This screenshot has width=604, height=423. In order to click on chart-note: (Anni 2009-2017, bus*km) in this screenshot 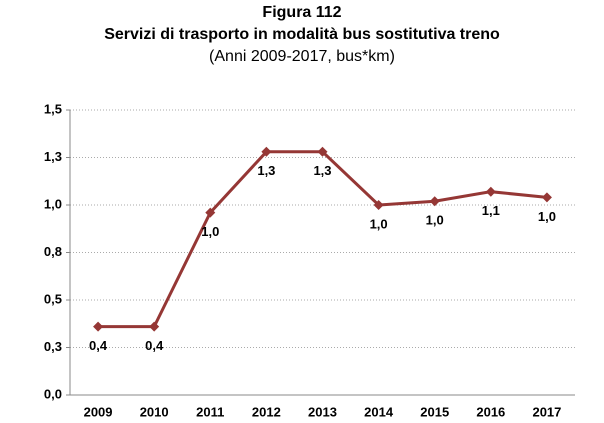, I will do `click(302, 56)`.